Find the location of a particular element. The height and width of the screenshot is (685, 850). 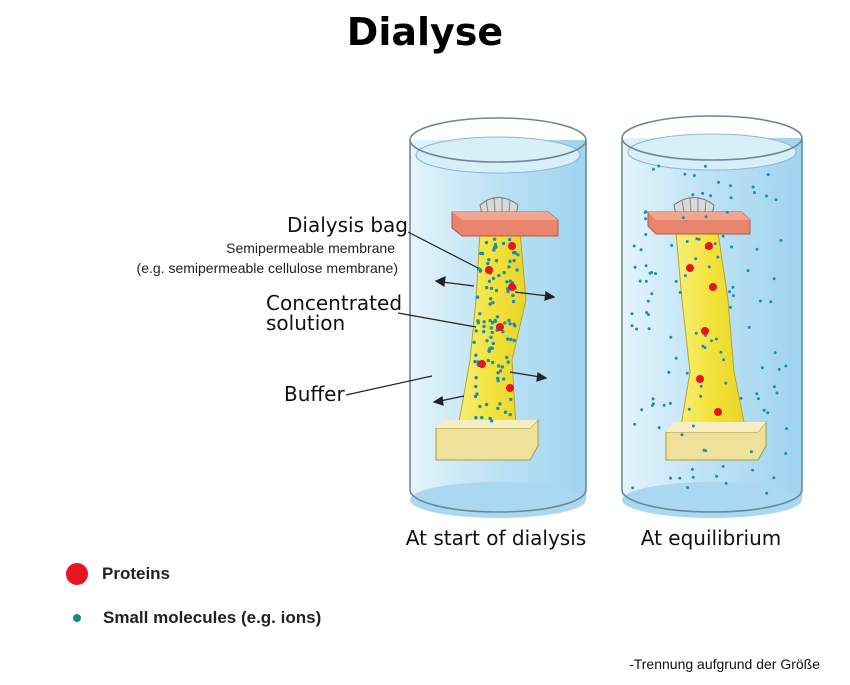

cylinder-equilibrium is located at coordinates (712, 316).